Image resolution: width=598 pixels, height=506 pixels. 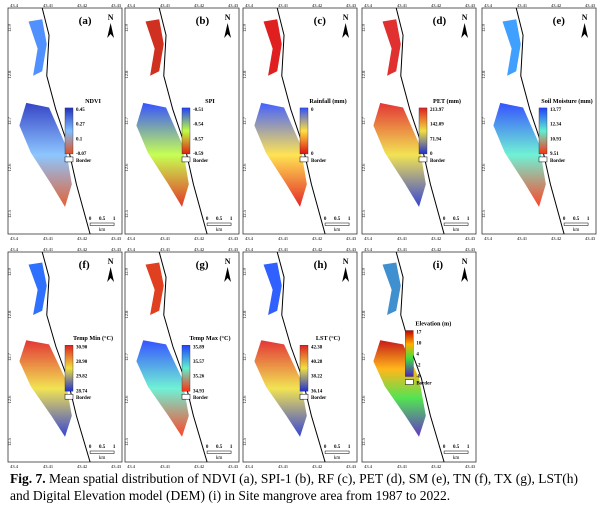 What do you see at coordinates (202, 265) in the screenshot?
I see `panel-letter: (g)` at bounding box center [202, 265].